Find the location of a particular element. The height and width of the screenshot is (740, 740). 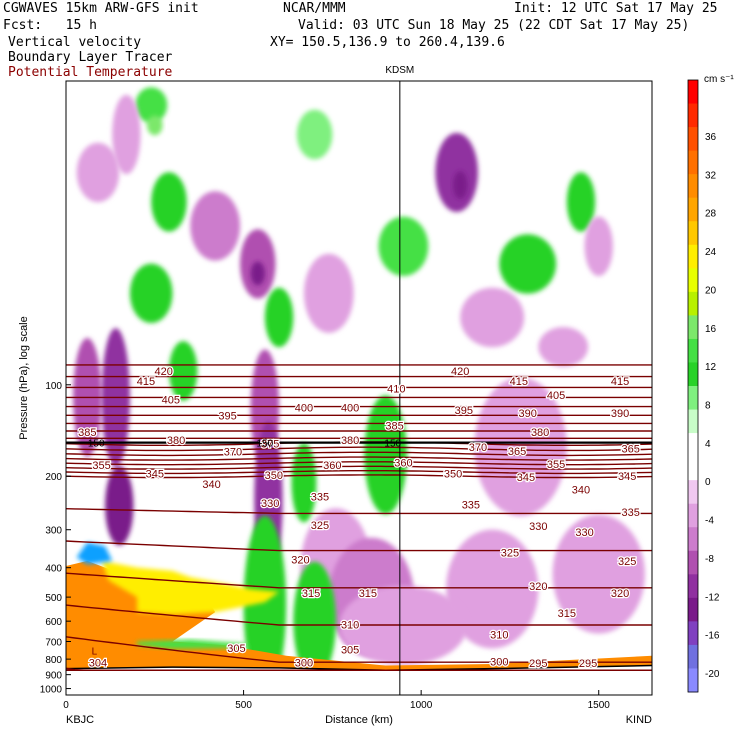

colorbar-unit: cm s⁻¹ is located at coordinates (719, 79).